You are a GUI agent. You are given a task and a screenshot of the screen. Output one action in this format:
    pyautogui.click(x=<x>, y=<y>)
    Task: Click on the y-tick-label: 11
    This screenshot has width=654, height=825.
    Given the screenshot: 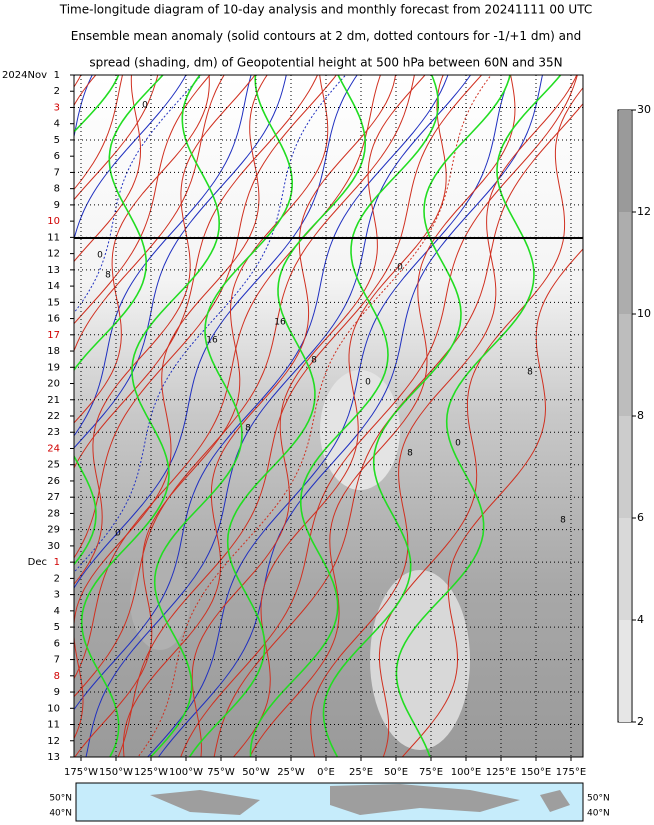 What is the action you would take?
    pyautogui.click(x=53, y=237)
    